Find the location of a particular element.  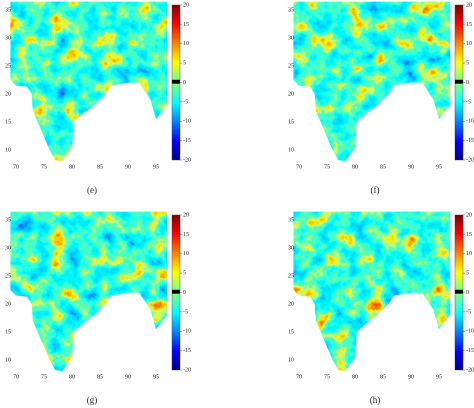

panel-caption: (e) is located at coordinates (92, 190).